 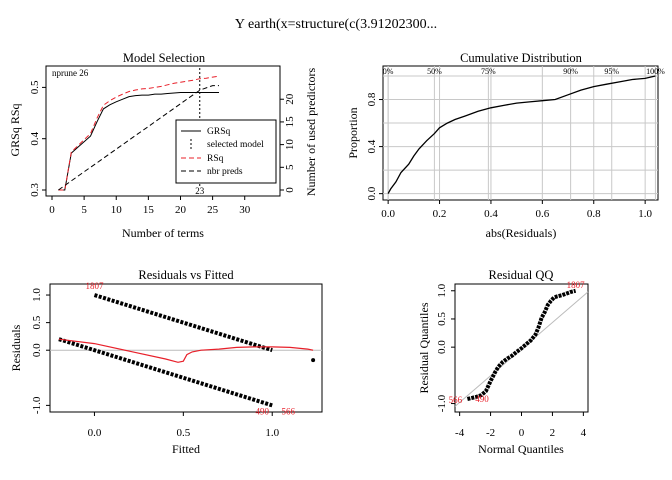 What do you see at coordinates (372, 193) in the screenshot?
I see `cumulative-ytick-label: 0.0` at bounding box center [372, 193].